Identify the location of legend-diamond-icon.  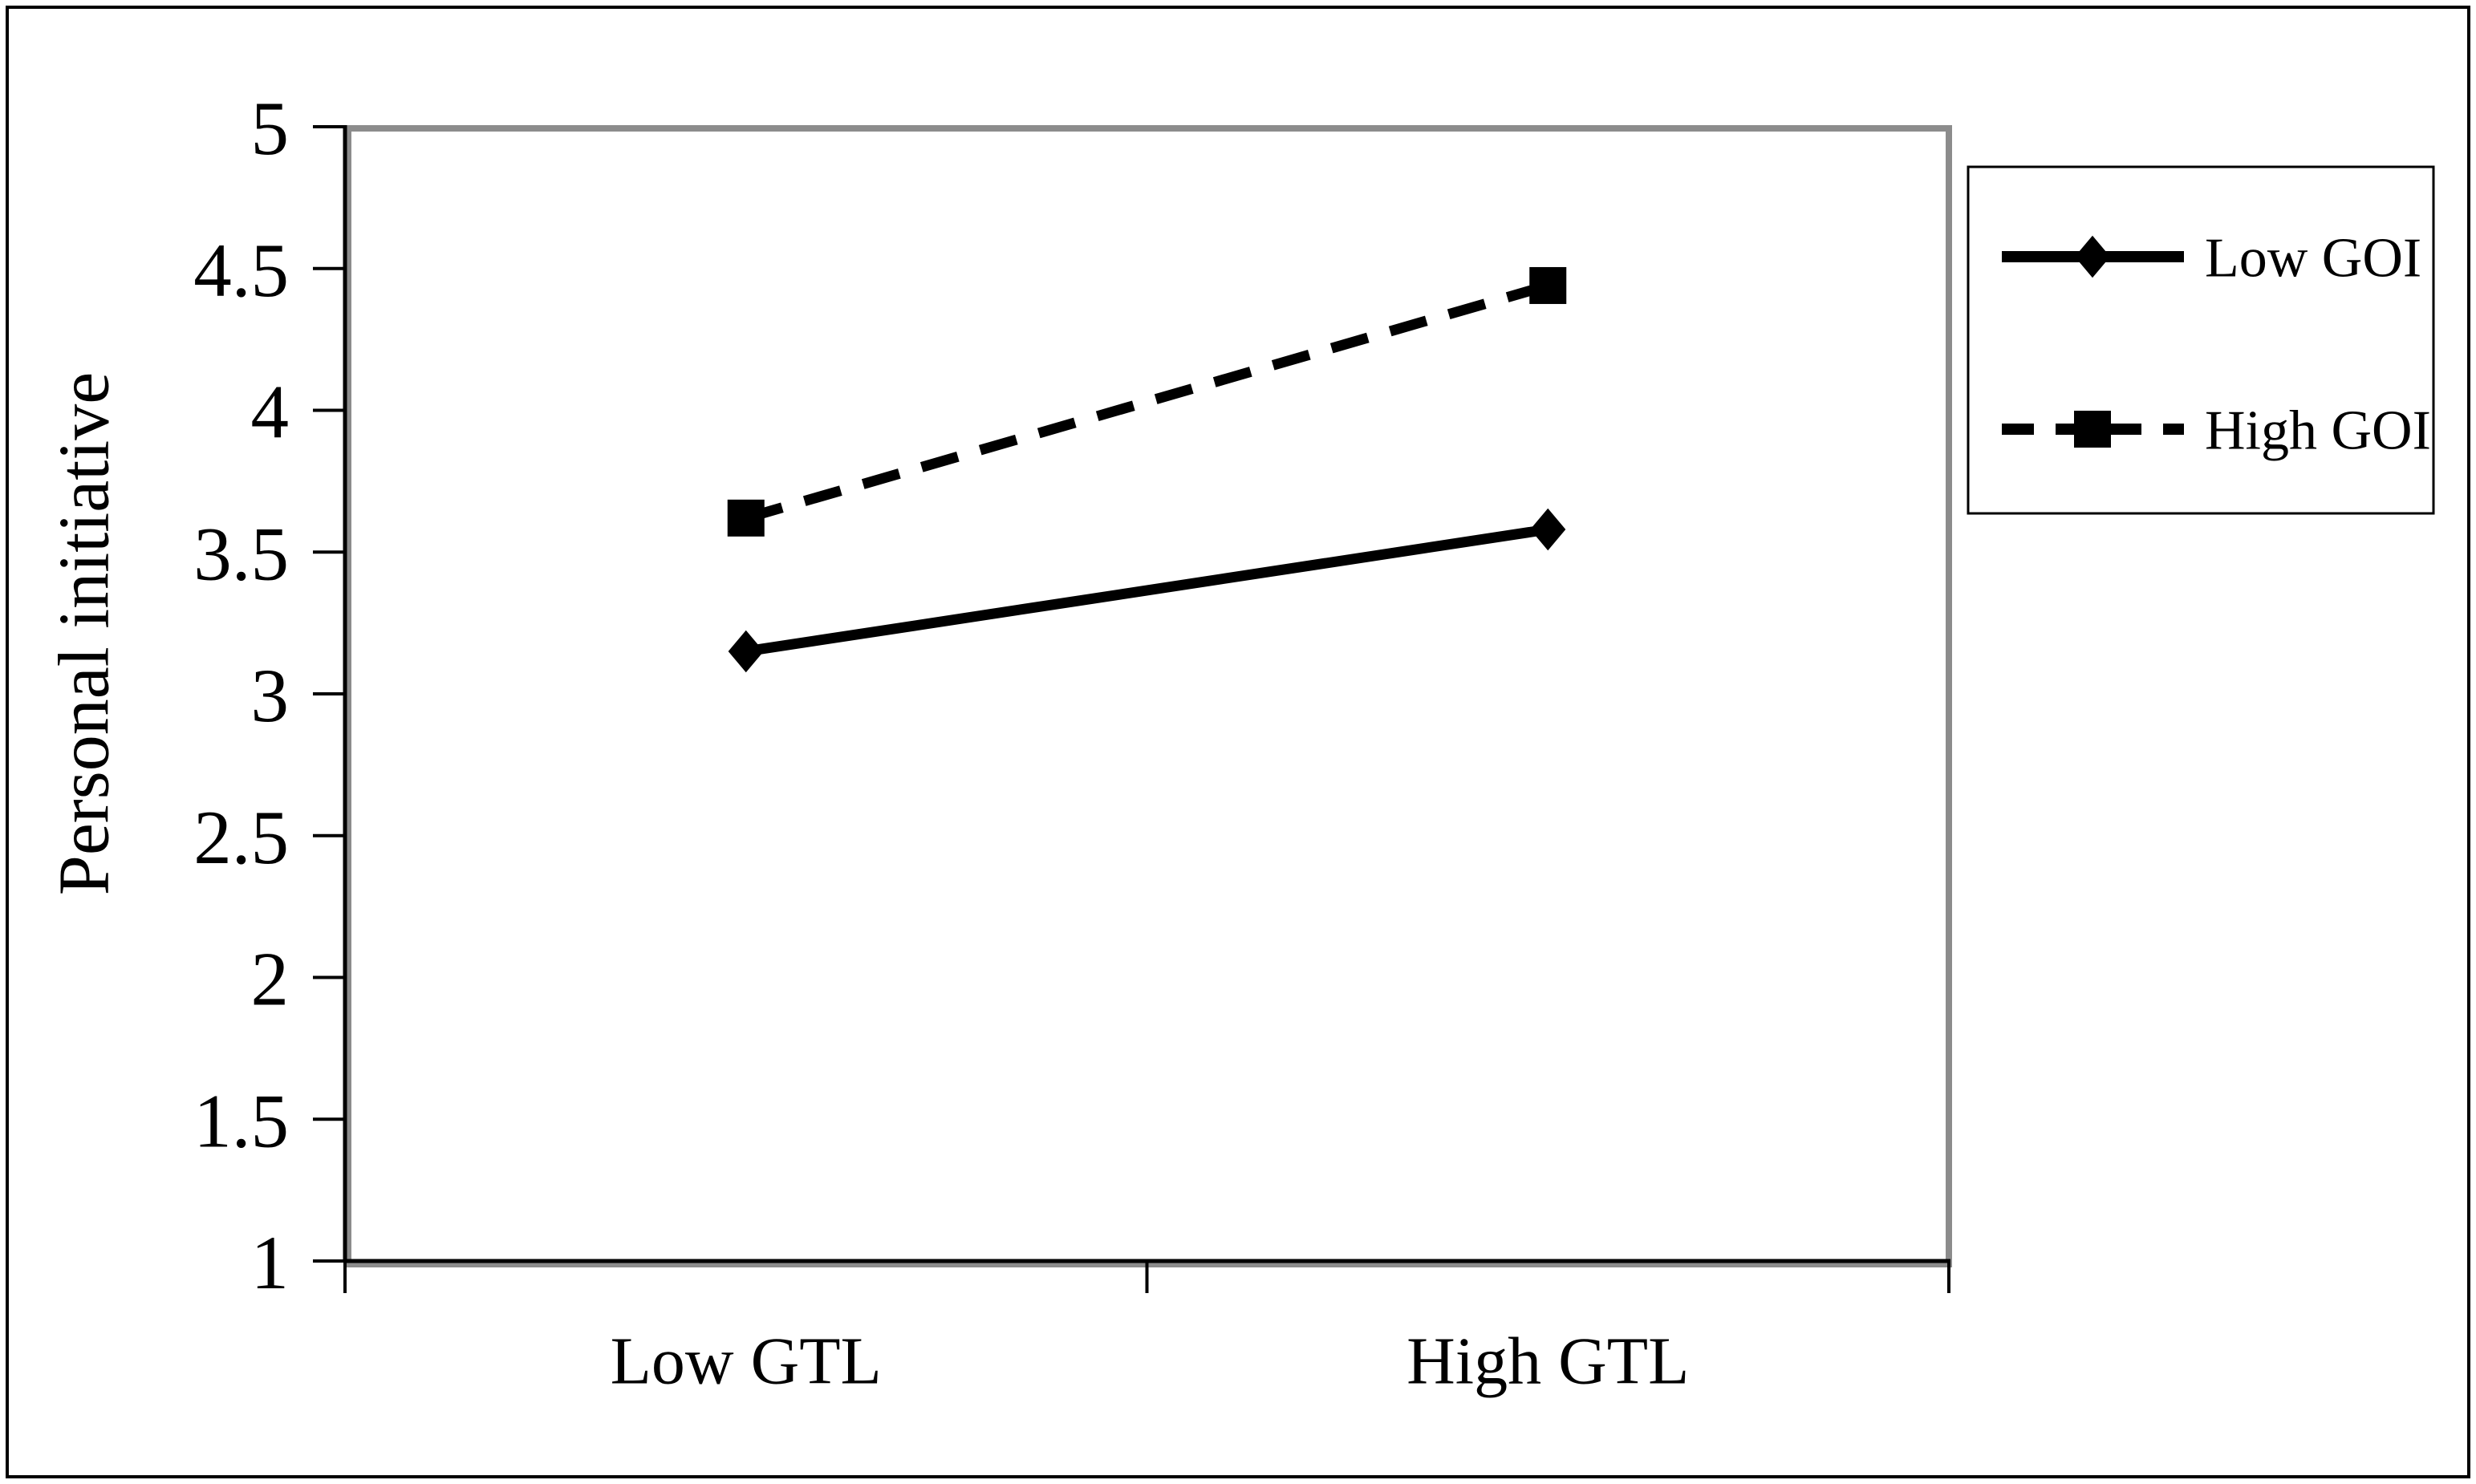
(2092, 256).